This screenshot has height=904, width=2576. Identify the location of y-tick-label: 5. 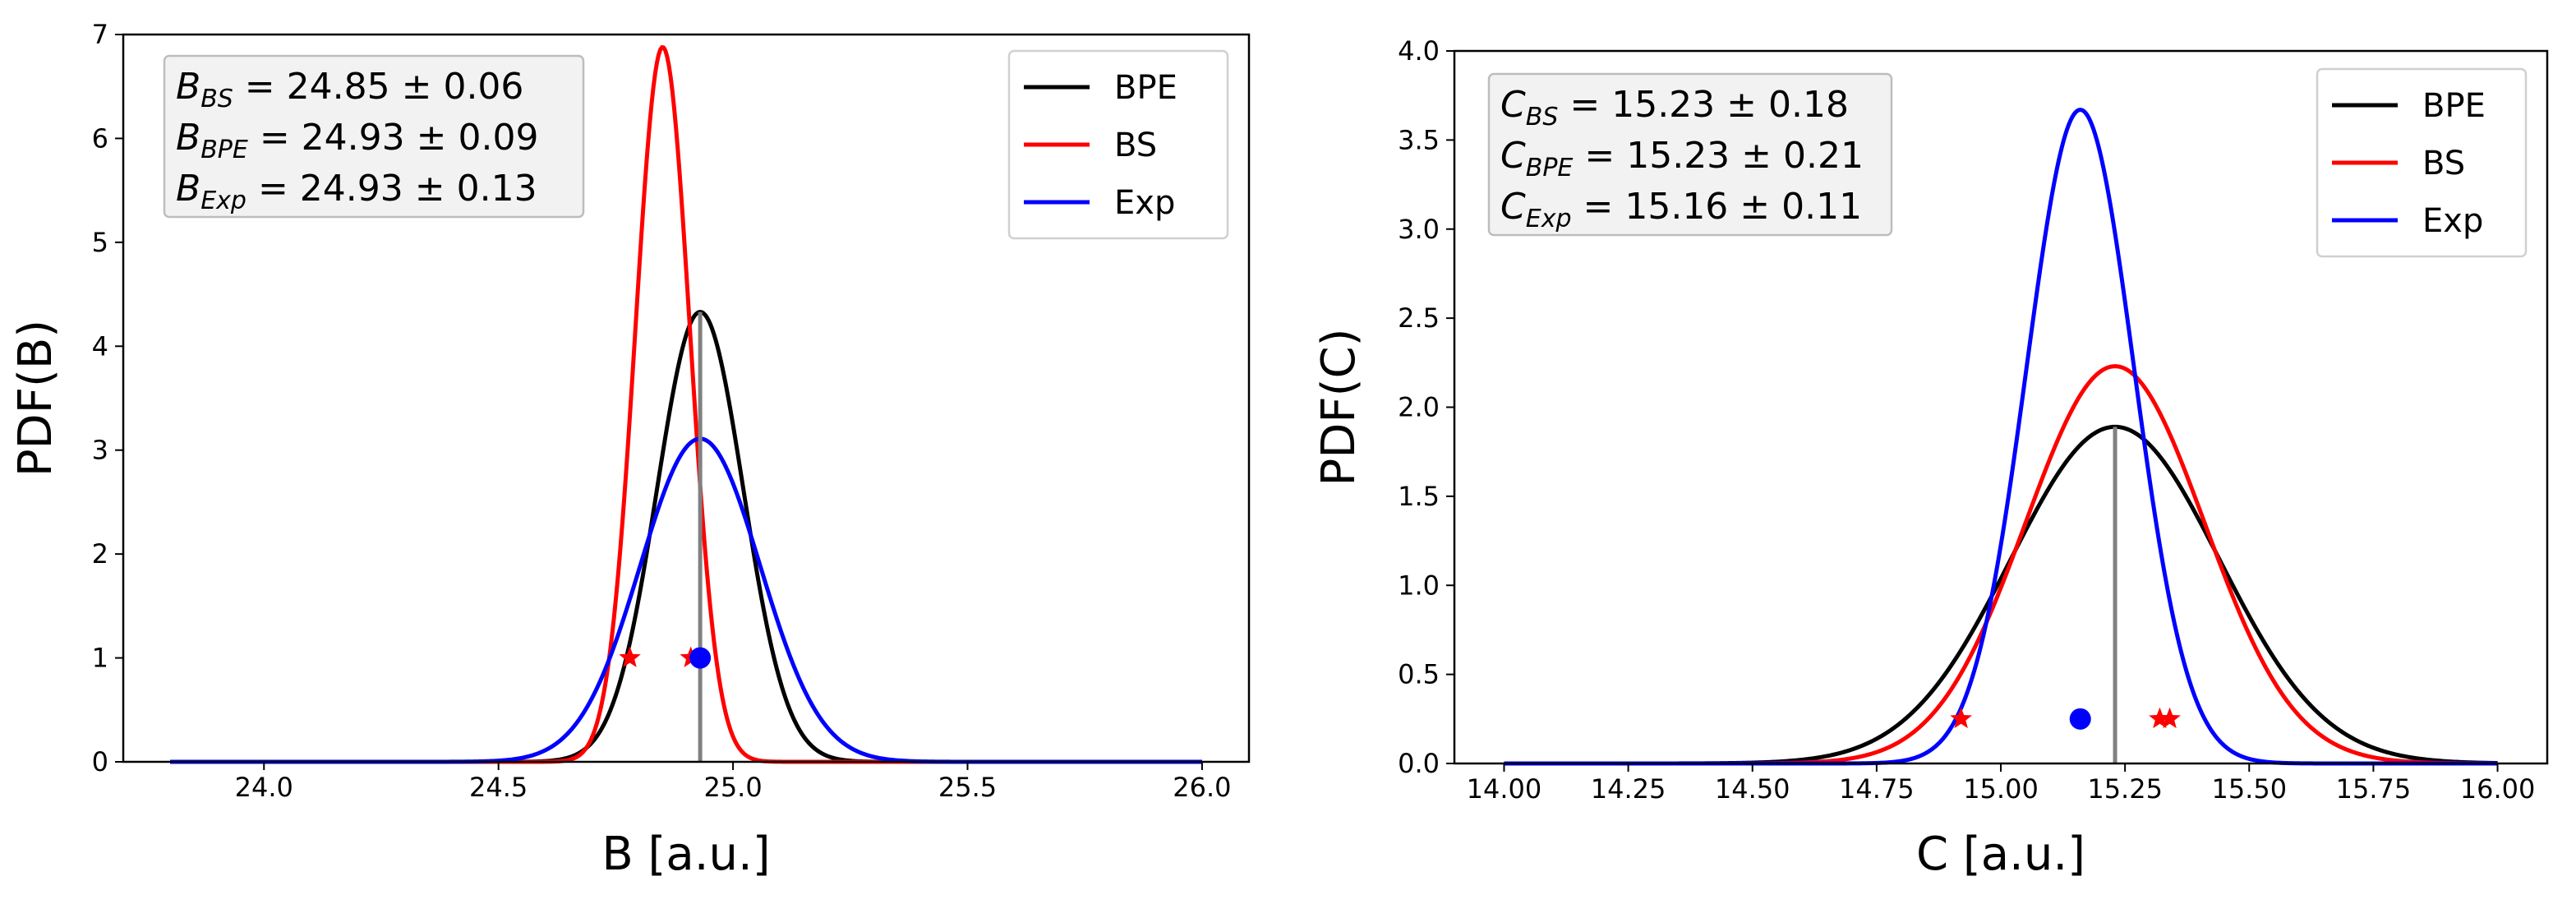
(100, 242).